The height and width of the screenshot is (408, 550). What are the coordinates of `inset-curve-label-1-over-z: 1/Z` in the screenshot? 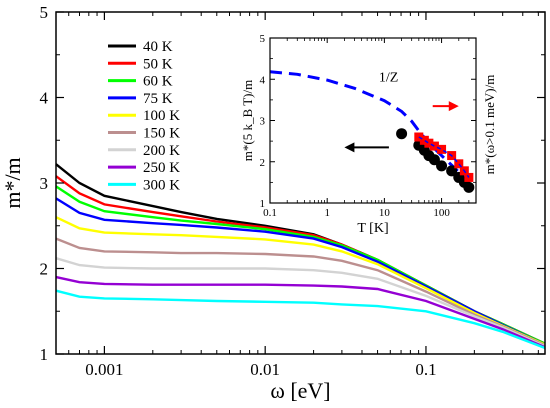 It's located at (388, 77).